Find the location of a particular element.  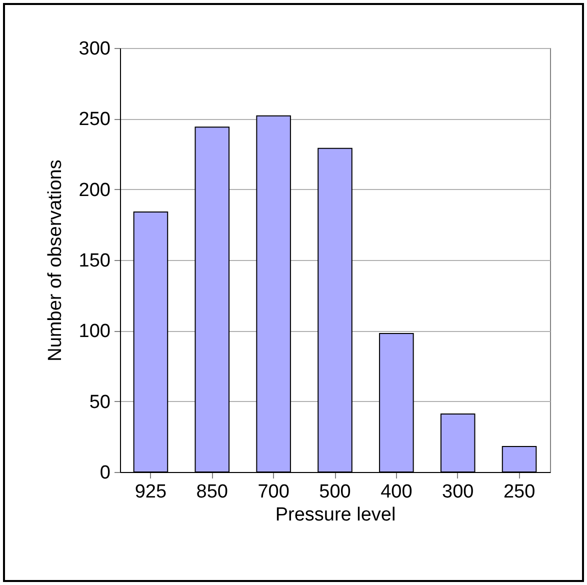

x-tick-label: 700 is located at coordinates (274, 492).